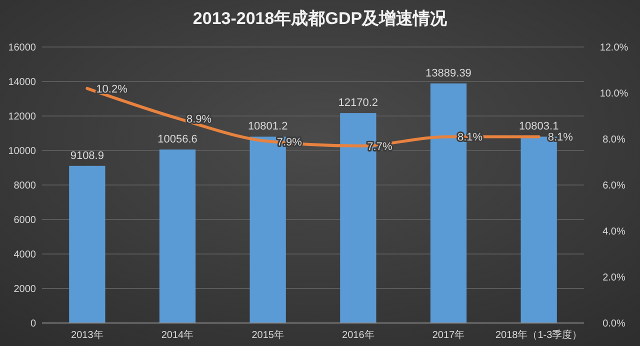 The width and height of the screenshot is (640, 346). Describe the element at coordinates (614, 232) in the screenshot. I see `y2-tick-label: 4.0%` at that location.